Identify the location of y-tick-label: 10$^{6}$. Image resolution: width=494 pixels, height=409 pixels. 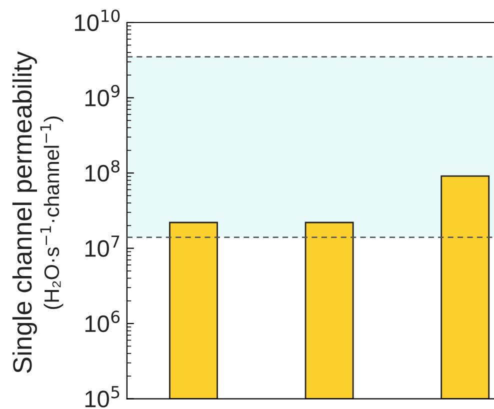
(102, 321).